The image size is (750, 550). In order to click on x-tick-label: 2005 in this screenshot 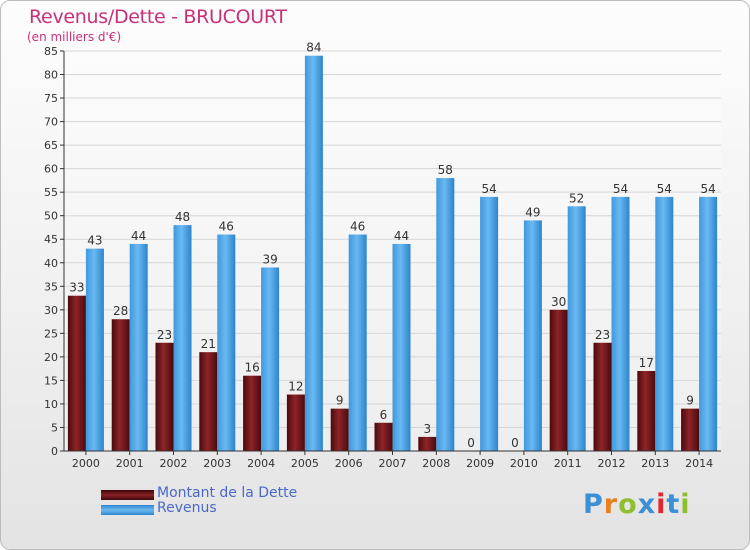, I will do `click(305, 463)`.